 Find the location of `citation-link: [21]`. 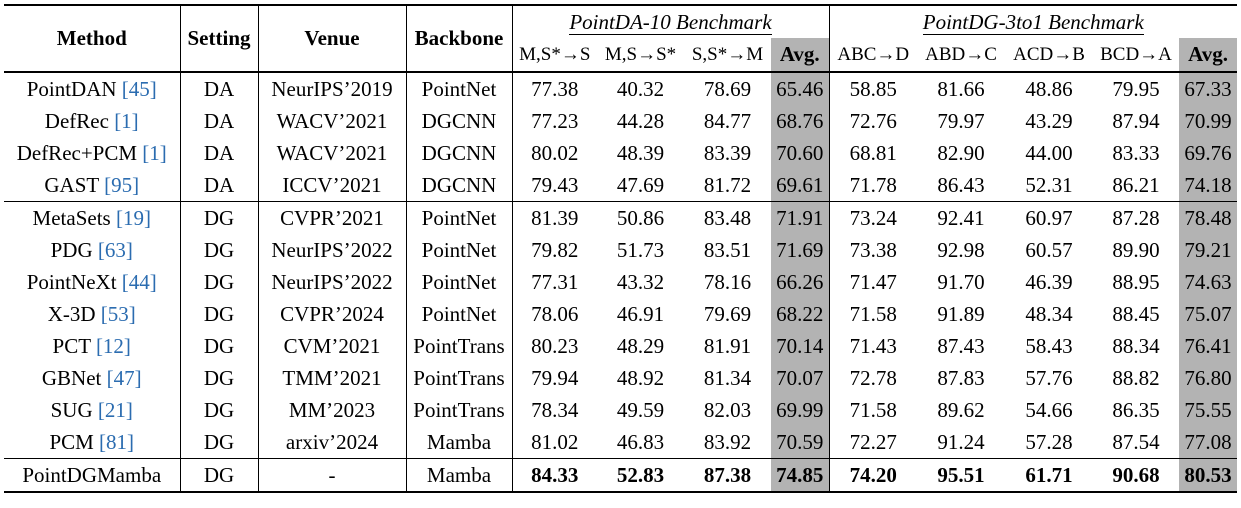

citation-link: [21] is located at coordinates (115, 409).